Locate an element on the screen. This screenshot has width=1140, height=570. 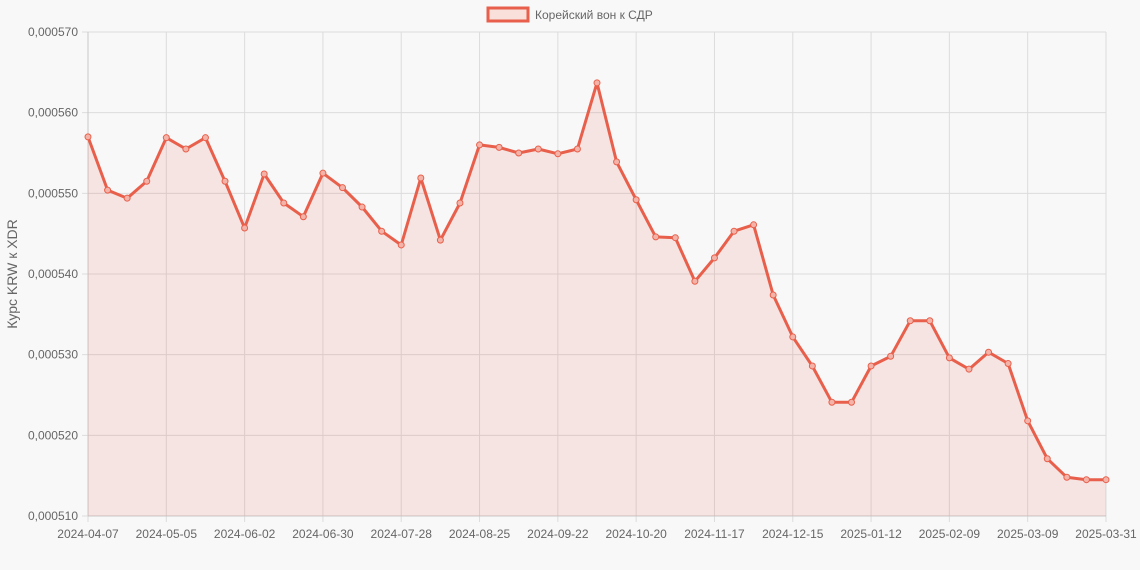
y-tick-label: 0,000530 is located at coordinates (53, 355).